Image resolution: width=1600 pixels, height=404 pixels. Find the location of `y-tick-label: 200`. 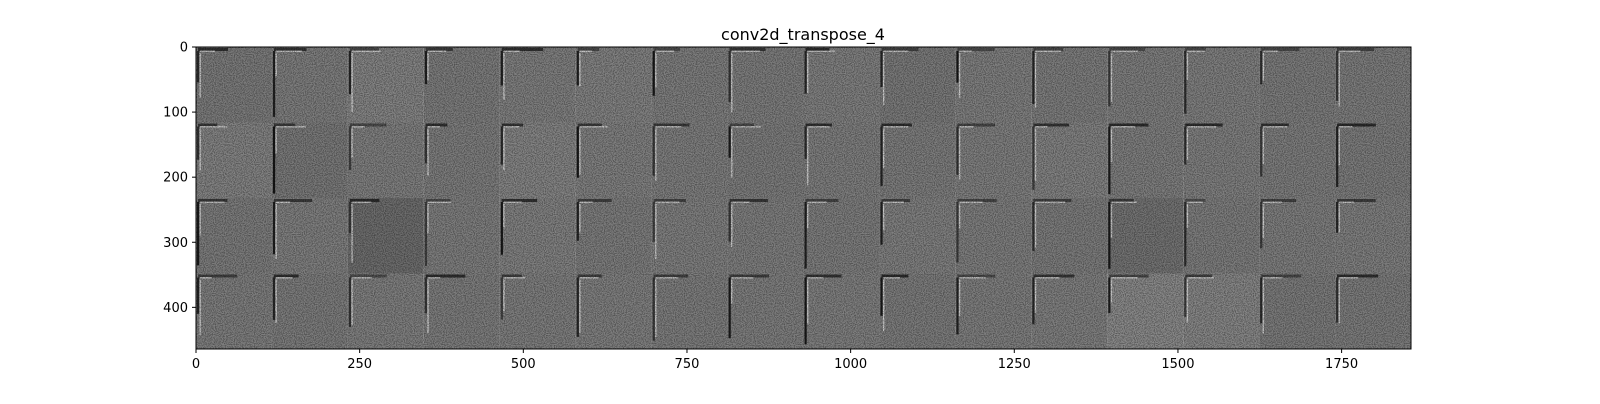

y-tick-label: 200 is located at coordinates (175, 178).